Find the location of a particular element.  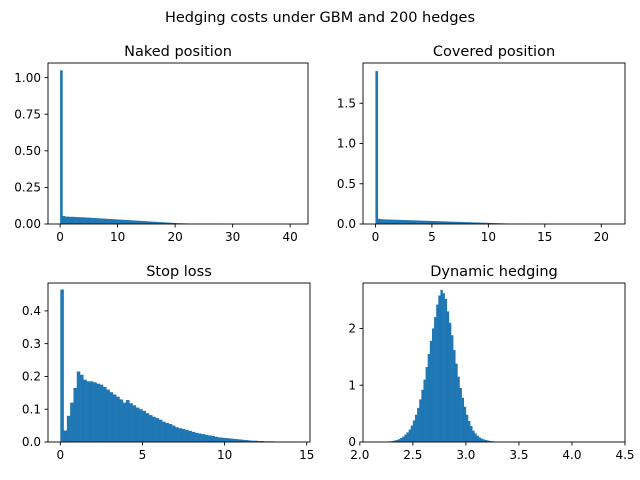

y-tick-label: 0.50 is located at coordinates (27, 151).